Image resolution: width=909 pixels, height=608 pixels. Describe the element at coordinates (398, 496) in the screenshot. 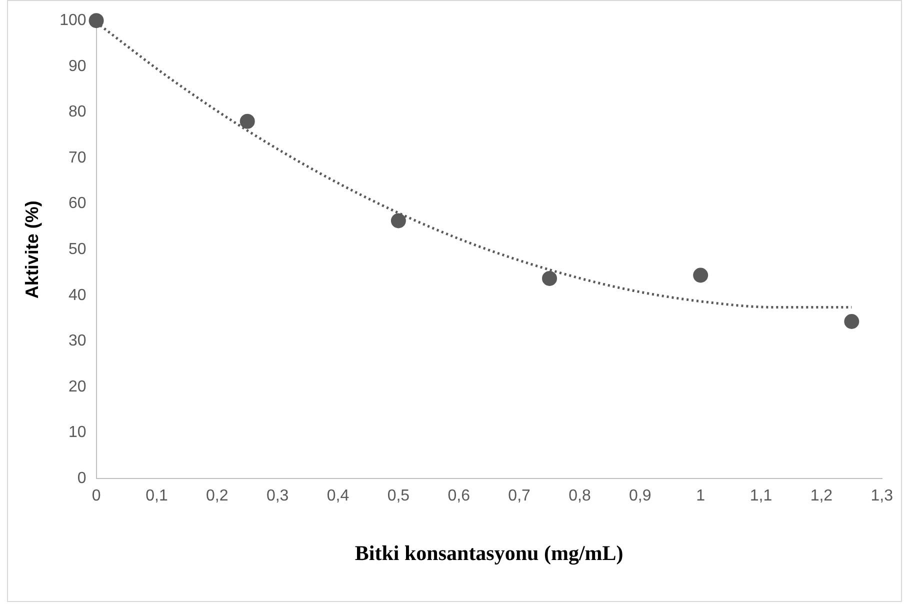

I see `x-tick-label: 0,5` at that location.